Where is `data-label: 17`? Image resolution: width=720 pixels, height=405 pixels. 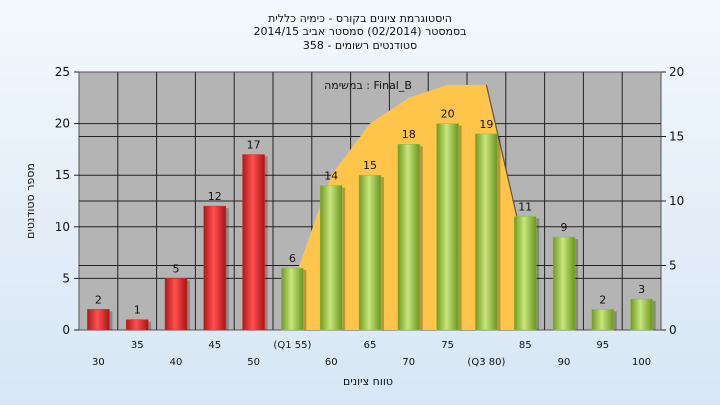 data-label: 17 is located at coordinates (254, 145).